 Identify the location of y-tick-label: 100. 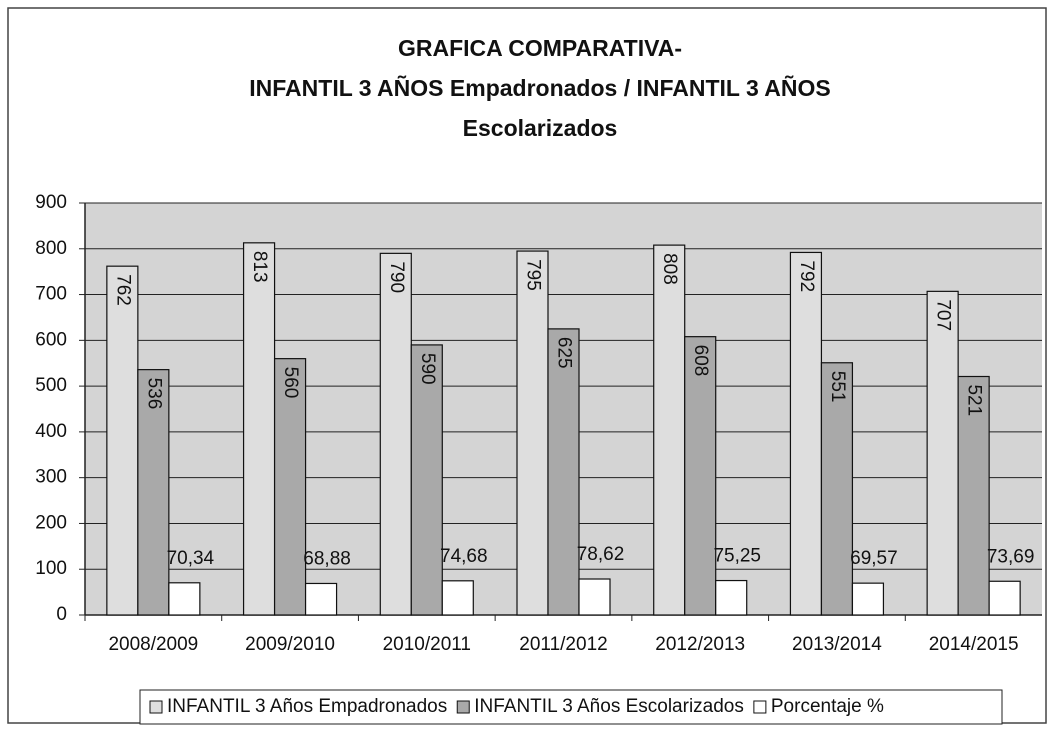
(51, 568).